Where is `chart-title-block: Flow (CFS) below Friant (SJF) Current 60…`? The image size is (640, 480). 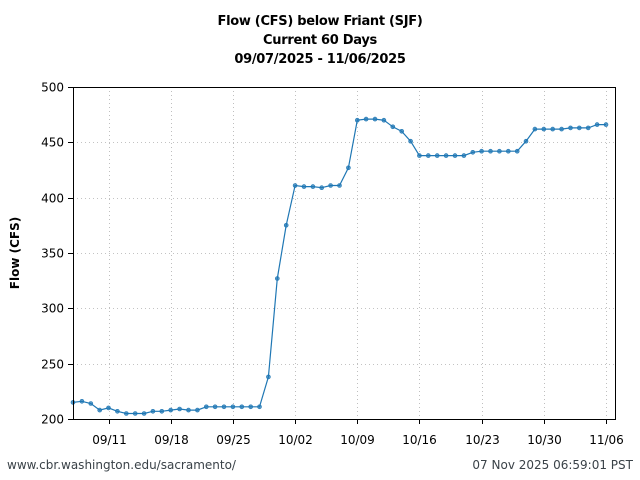 chart-title-block: Flow (CFS) below Friant (SJF) Current 60… is located at coordinates (320, 40).